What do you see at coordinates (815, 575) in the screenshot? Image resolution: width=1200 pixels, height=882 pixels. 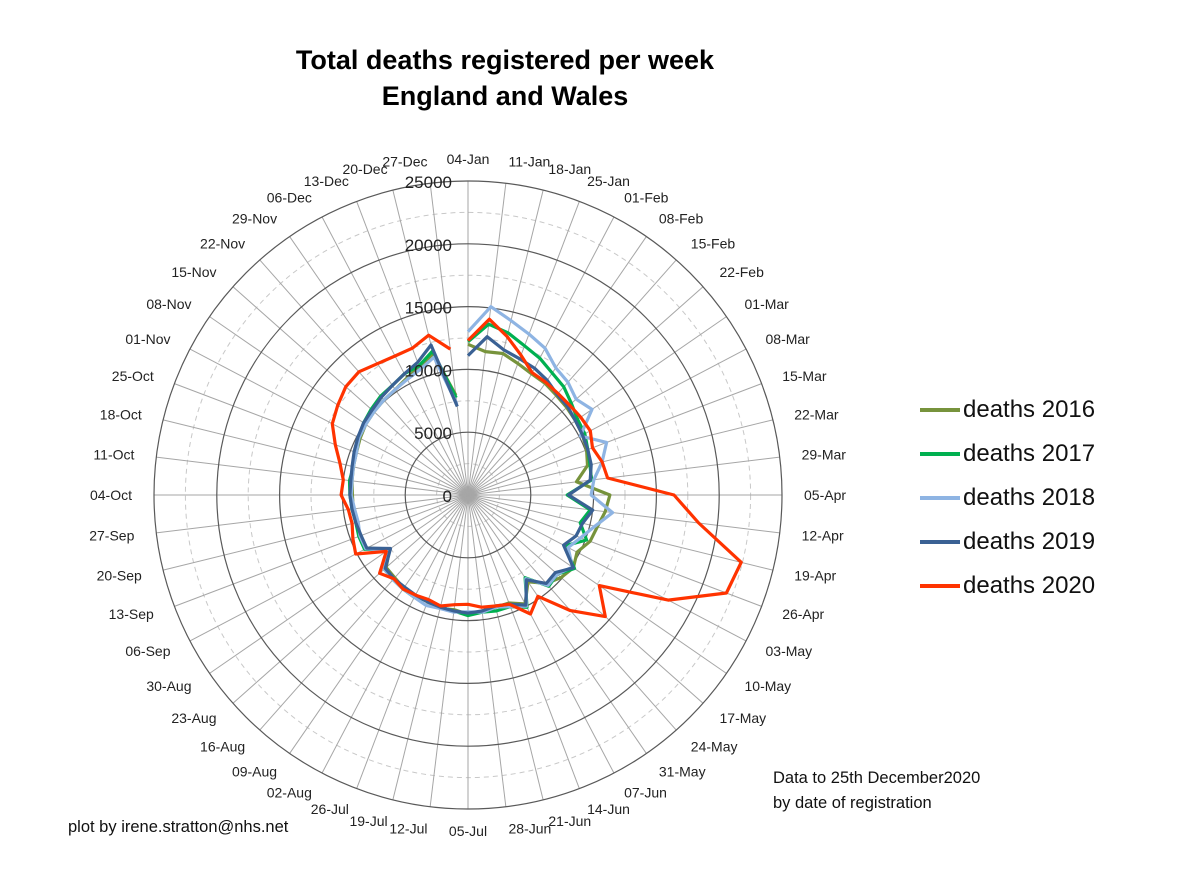 I see `category-label: 19-Apr` at bounding box center [815, 575].